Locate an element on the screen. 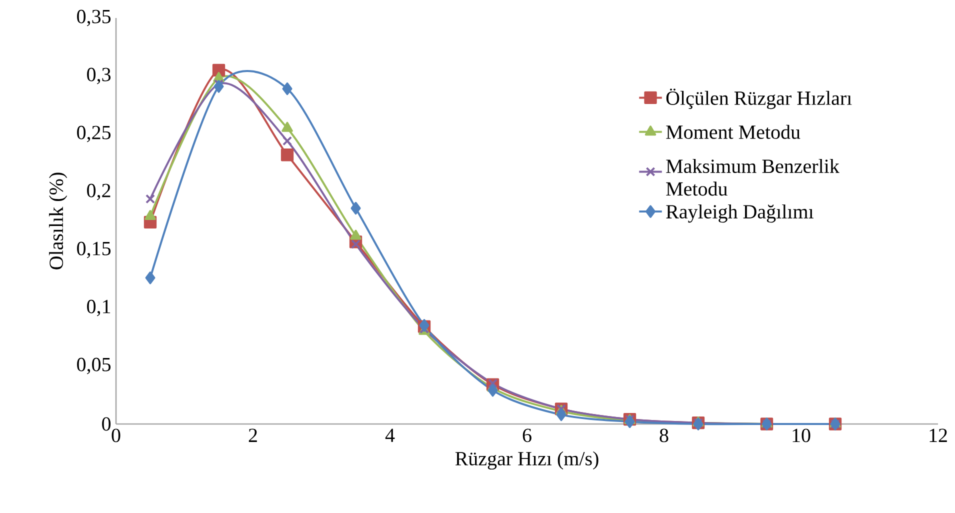 Image resolution: width=955 pixels, height=513 pixels. y-tick-label: 0,35 is located at coordinates (94, 18).